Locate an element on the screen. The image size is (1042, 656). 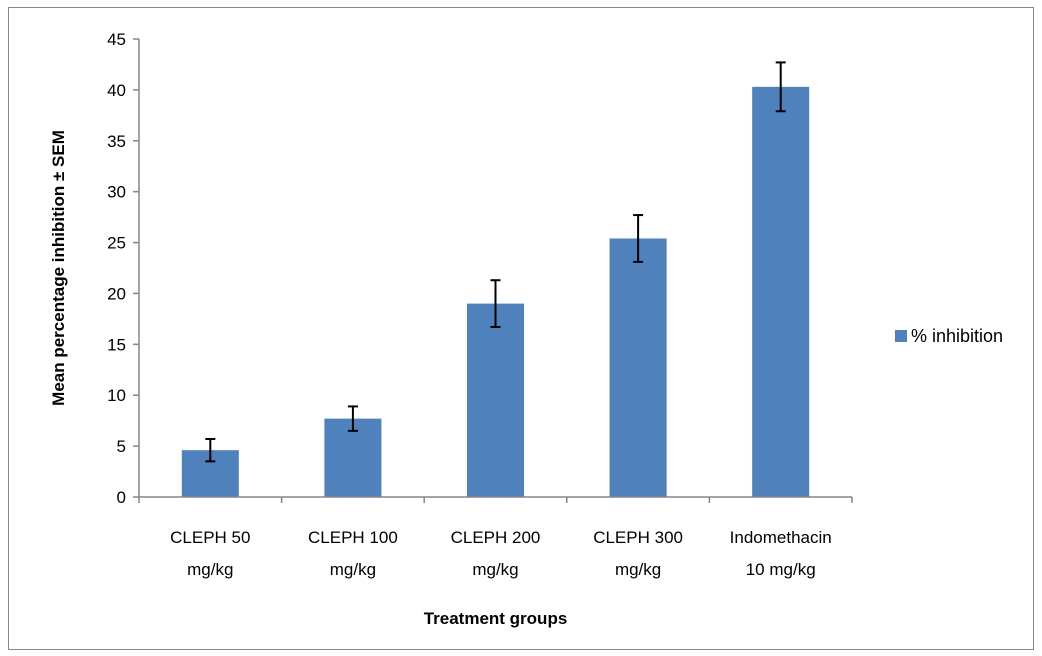
y-tick-label: 15 is located at coordinates (116, 344).